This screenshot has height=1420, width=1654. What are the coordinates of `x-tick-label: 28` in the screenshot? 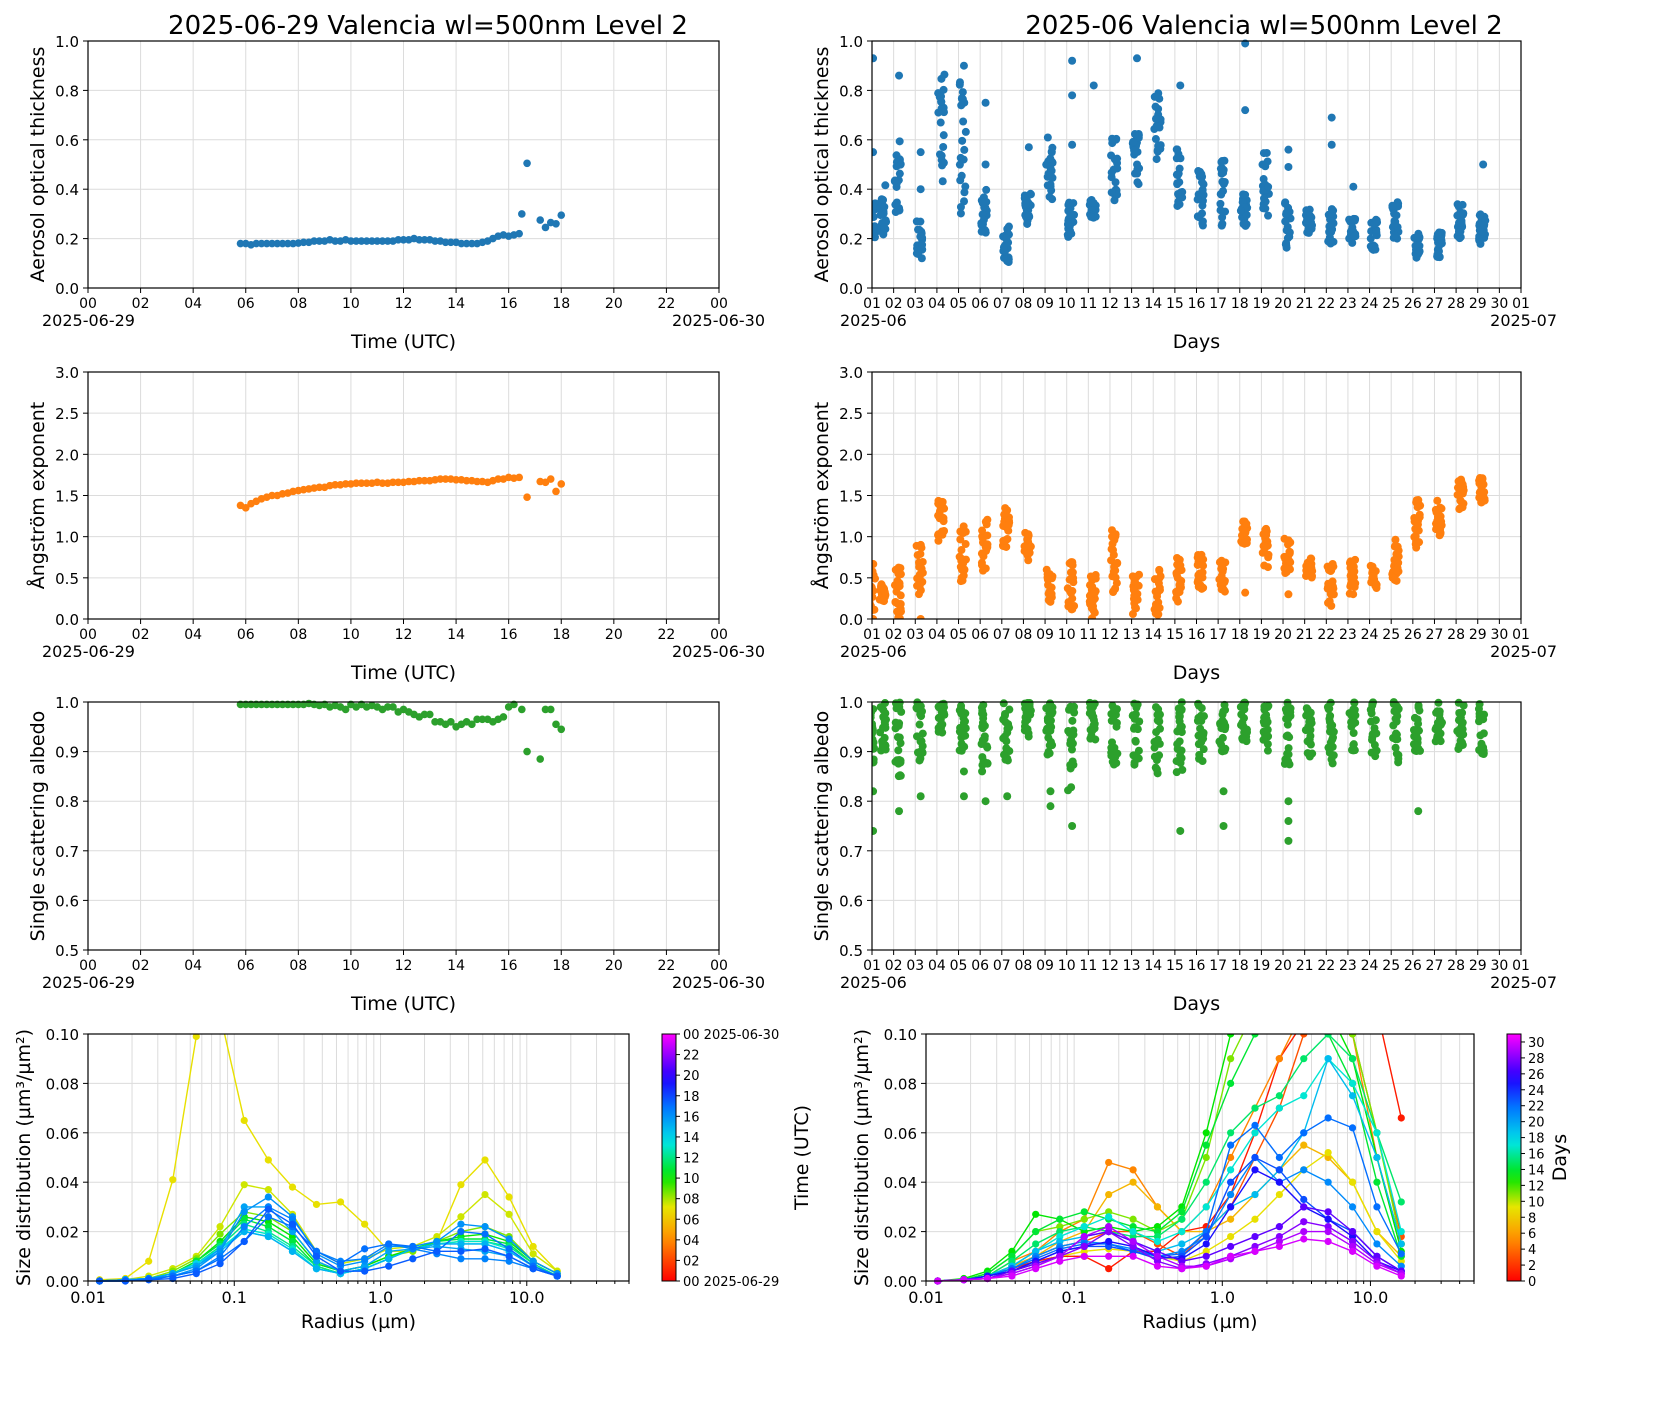 It's located at (1456, 304).